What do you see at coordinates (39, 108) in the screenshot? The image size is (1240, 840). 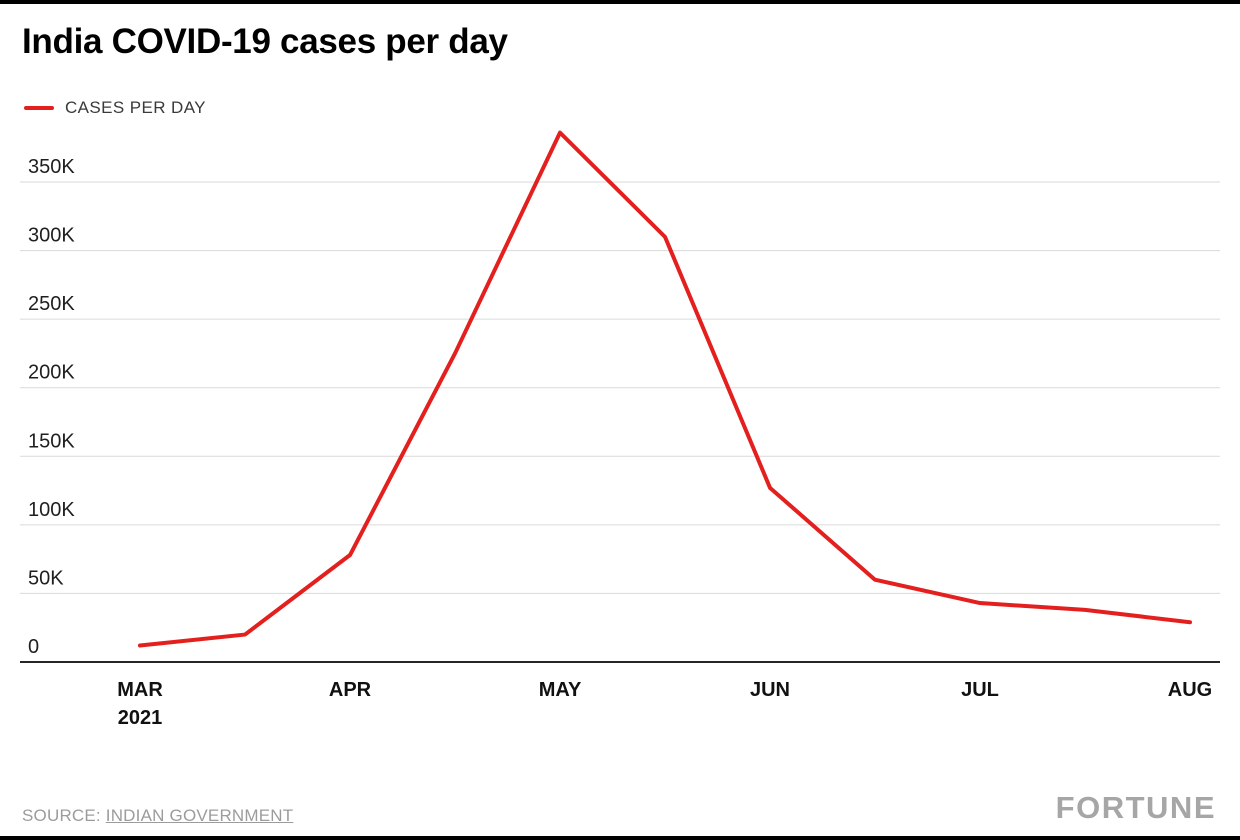 I see `legend-line-swatch` at bounding box center [39, 108].